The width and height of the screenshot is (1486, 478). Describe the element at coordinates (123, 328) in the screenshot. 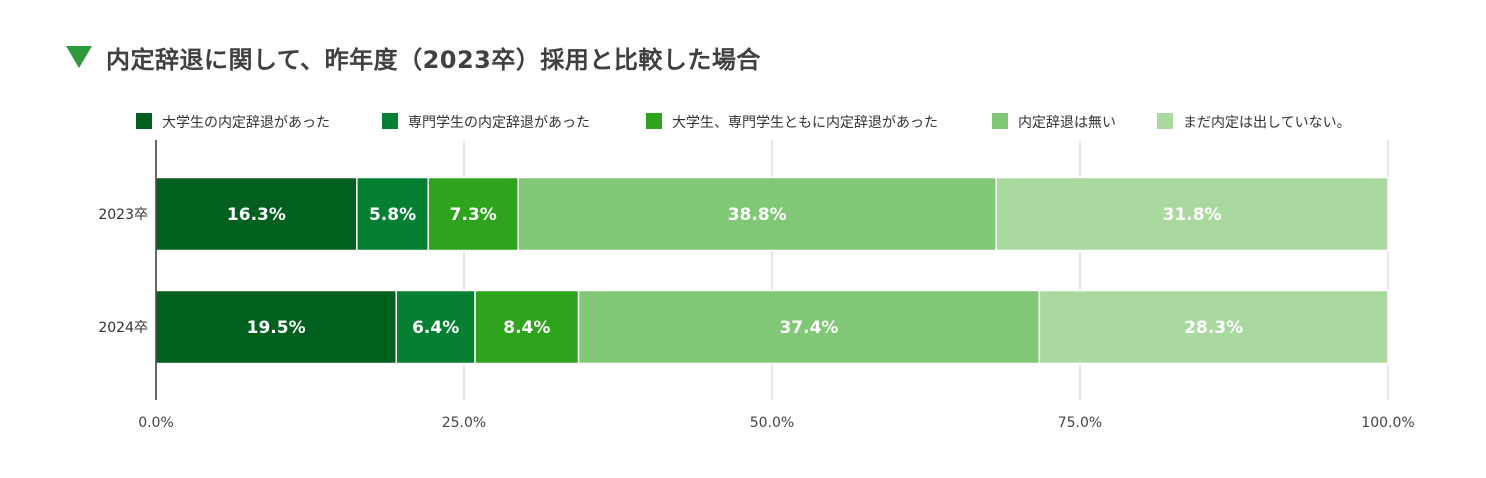

I see `y-category-label: 2024卒` at that location.